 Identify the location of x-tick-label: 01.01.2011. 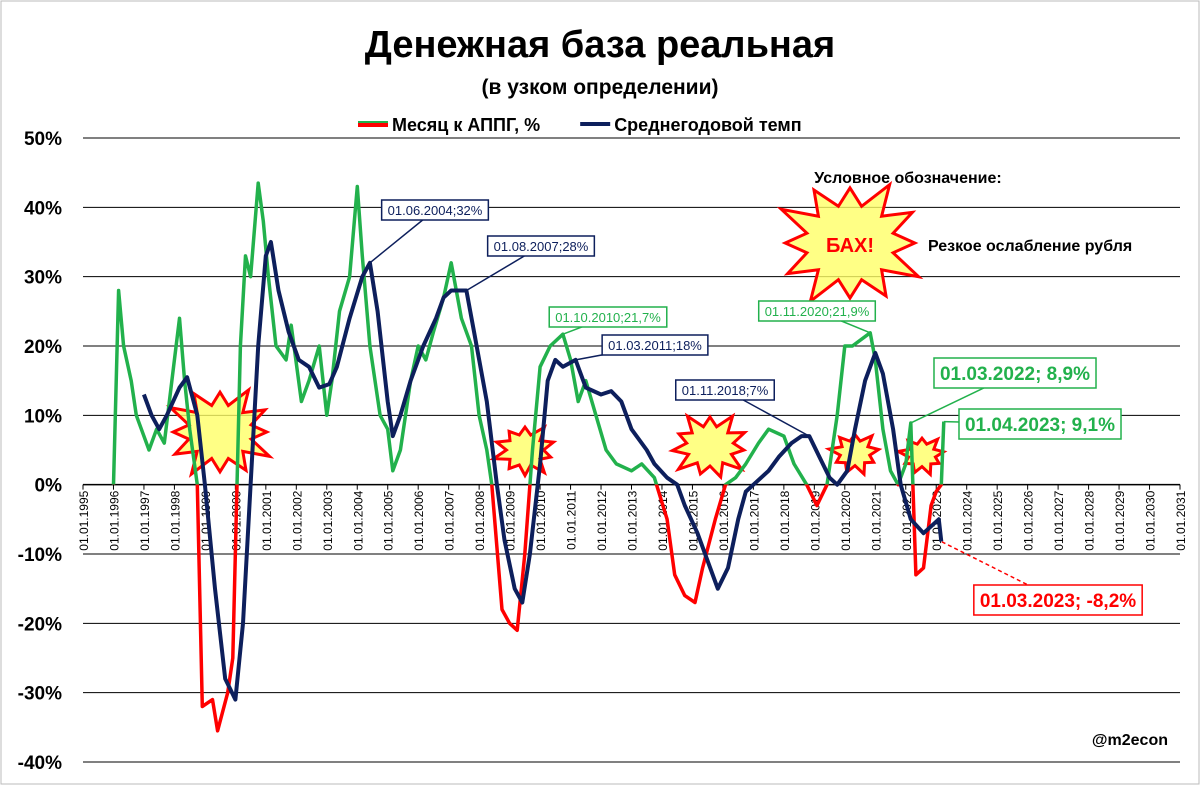
(572, 519).